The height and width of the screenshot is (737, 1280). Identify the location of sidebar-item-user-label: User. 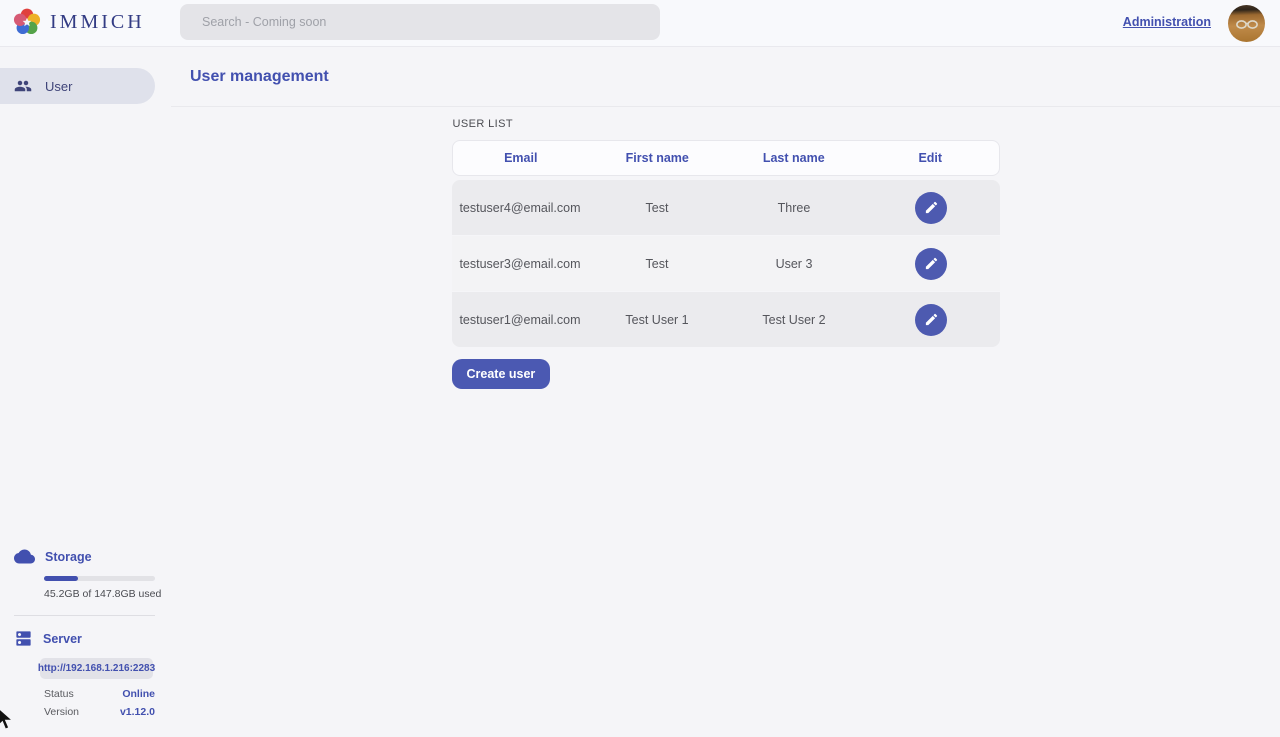
(59, 86).